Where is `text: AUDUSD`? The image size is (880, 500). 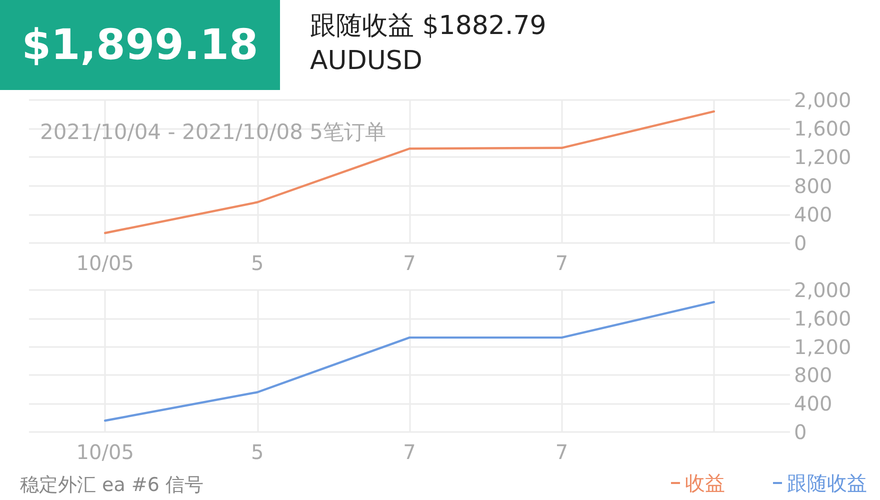 text: AUDUSD is located at coordinates (366, 61).